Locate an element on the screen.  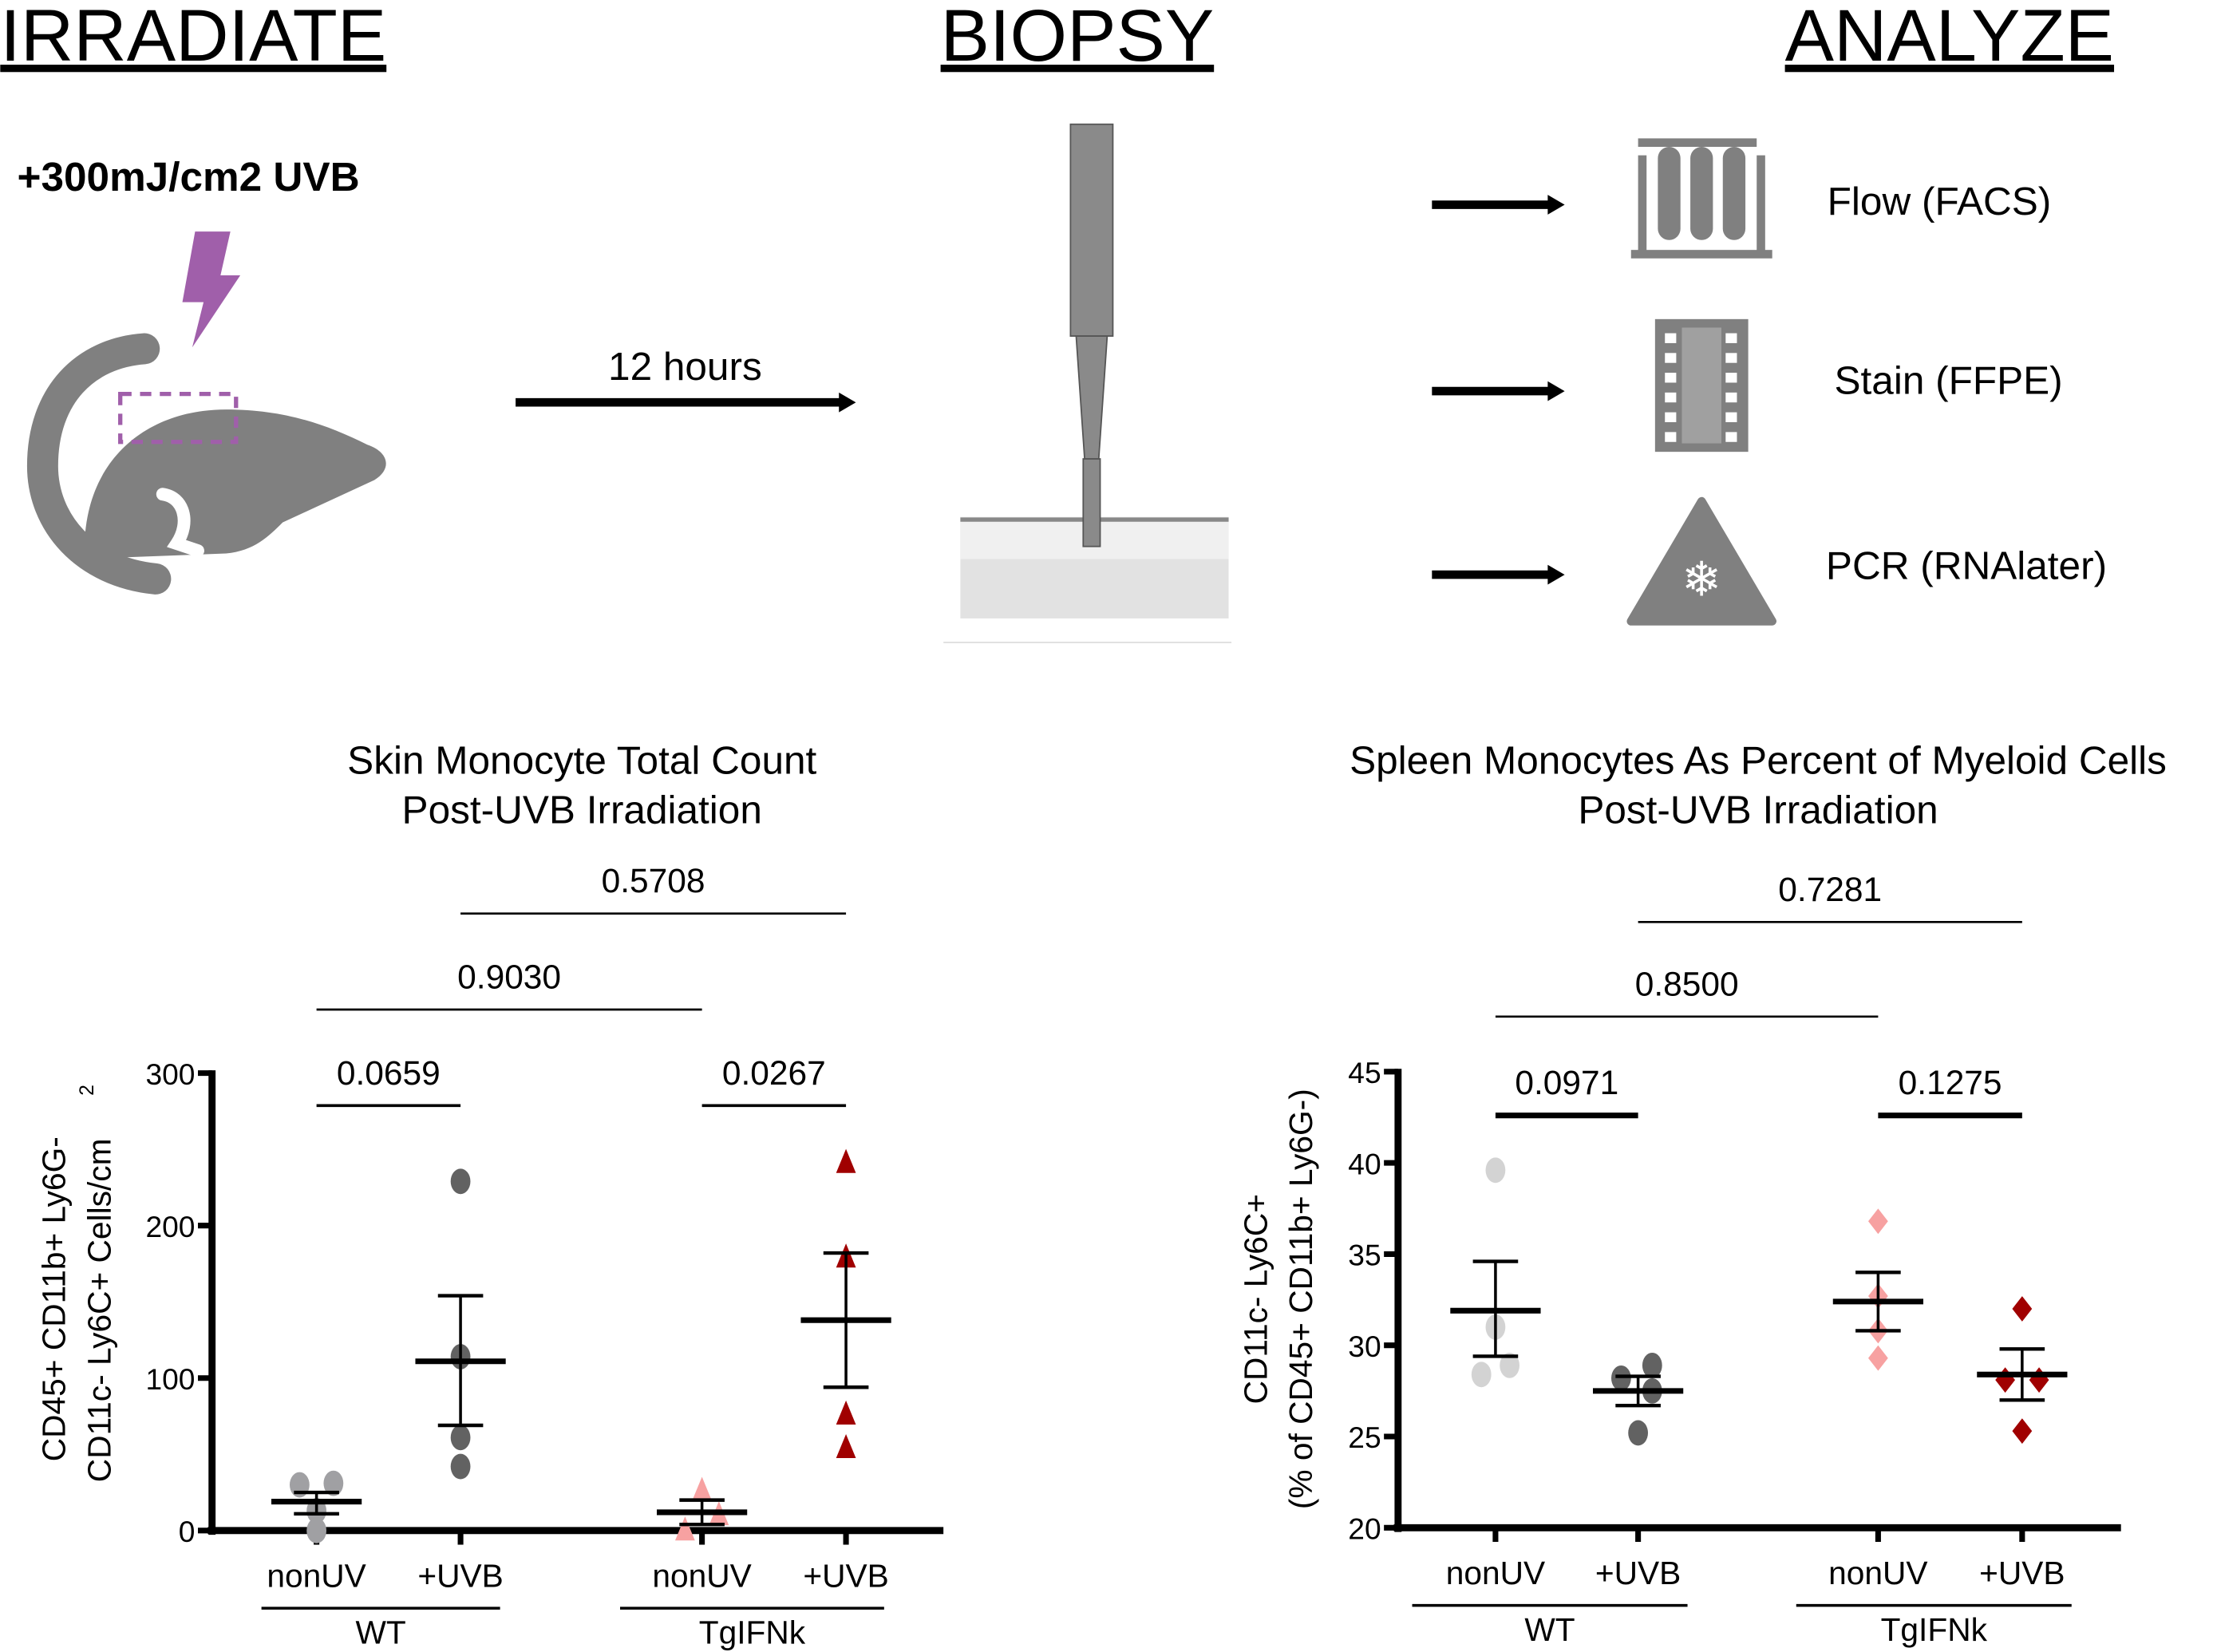
y-tick-label: 100 is located at coordinates (170, 1379).